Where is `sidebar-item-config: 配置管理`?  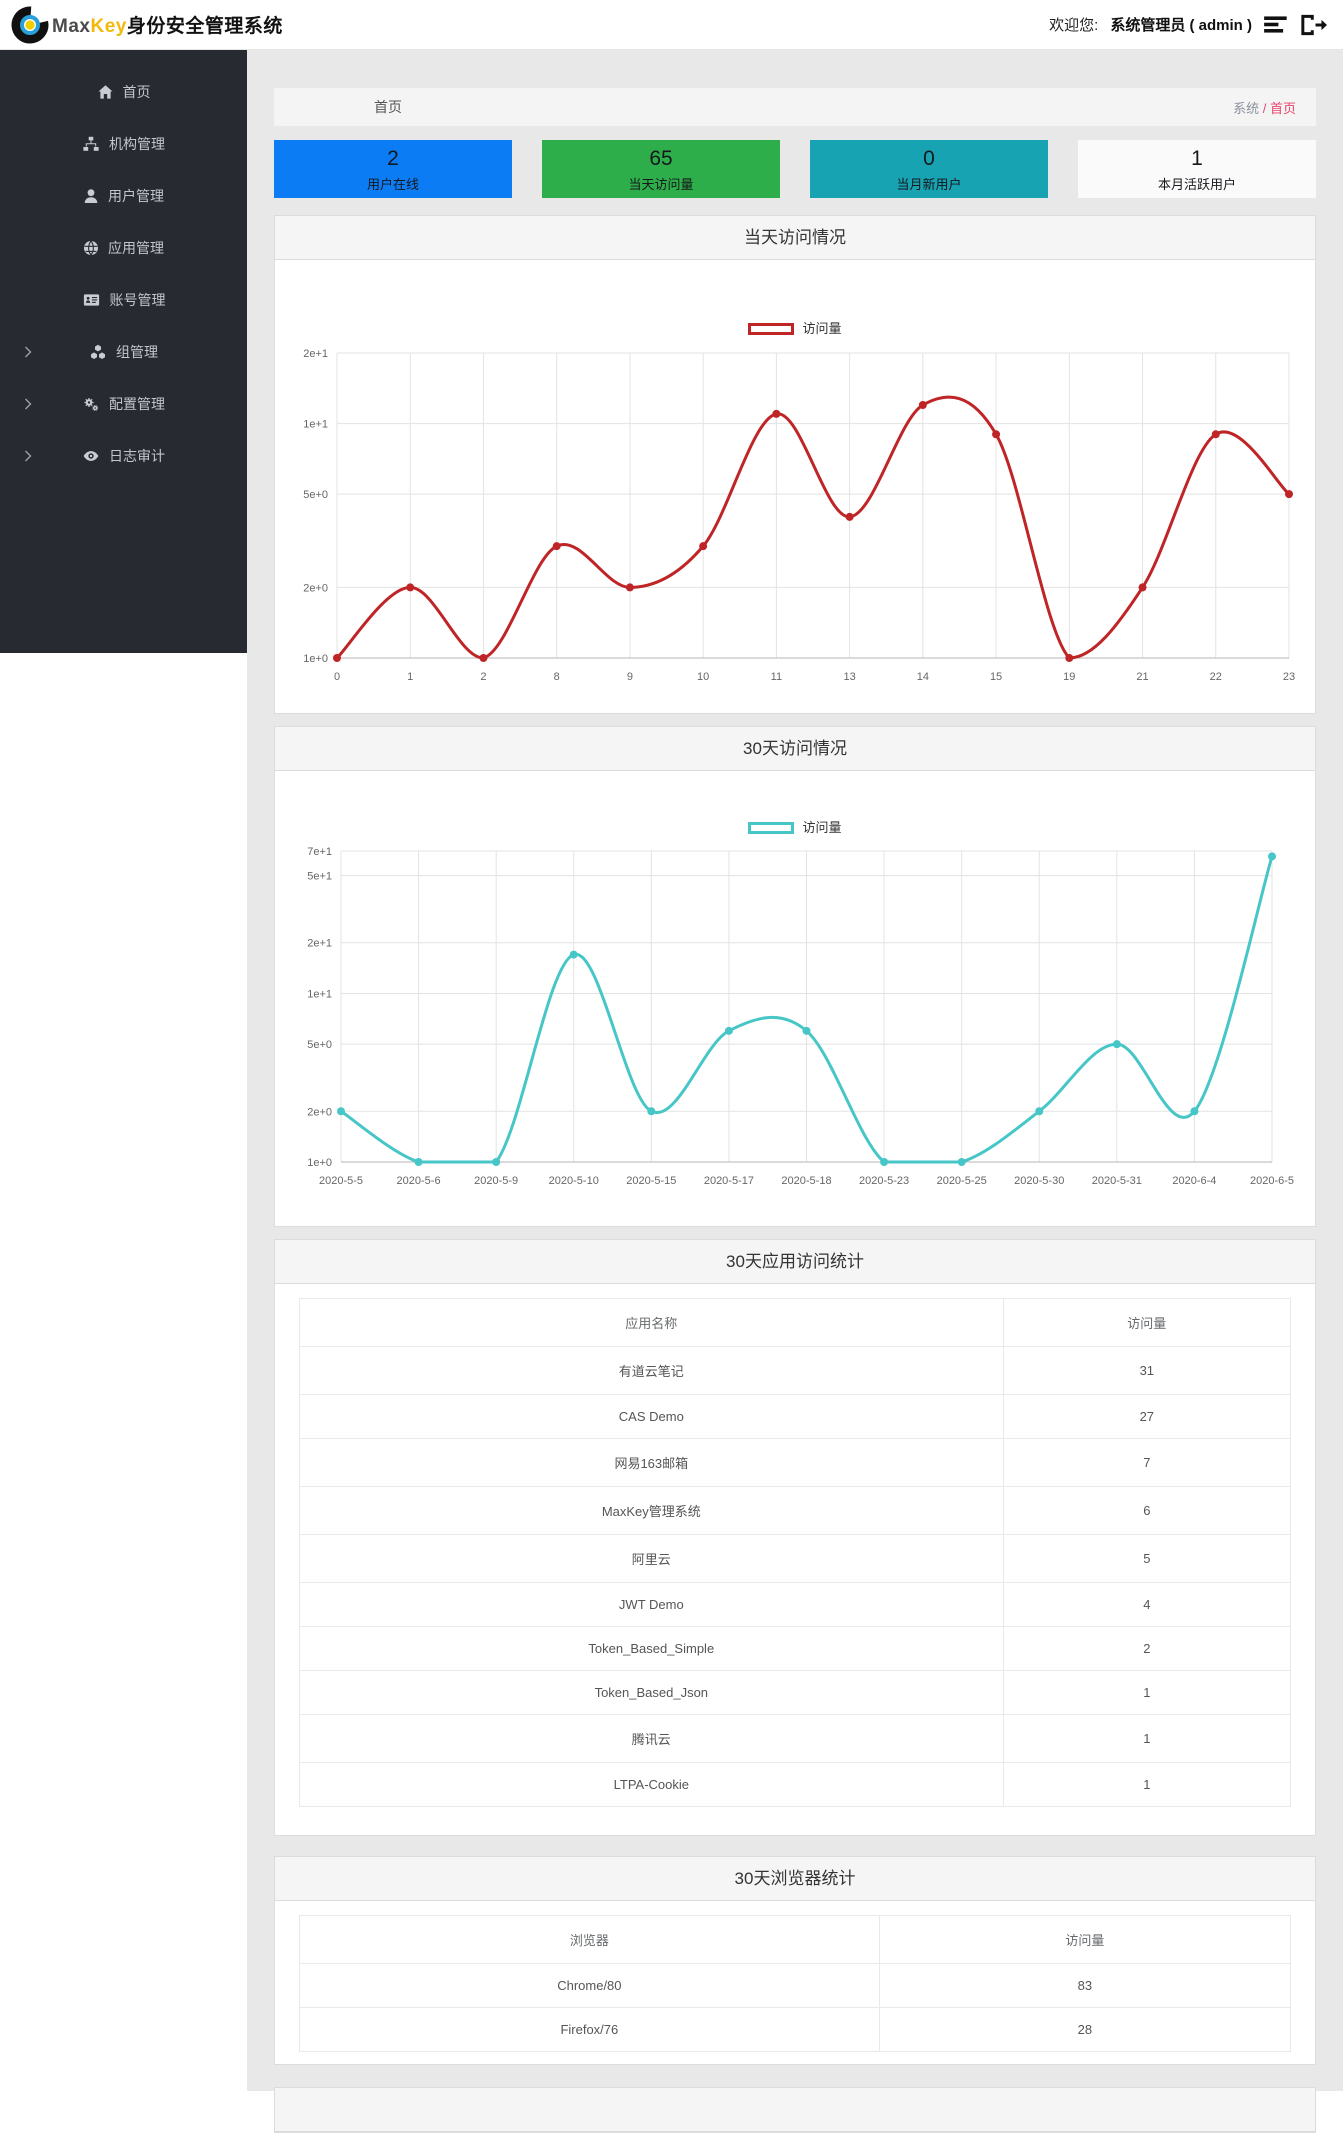
sidebar-item-config: 配置管理 is located at coordinates (123, 404).